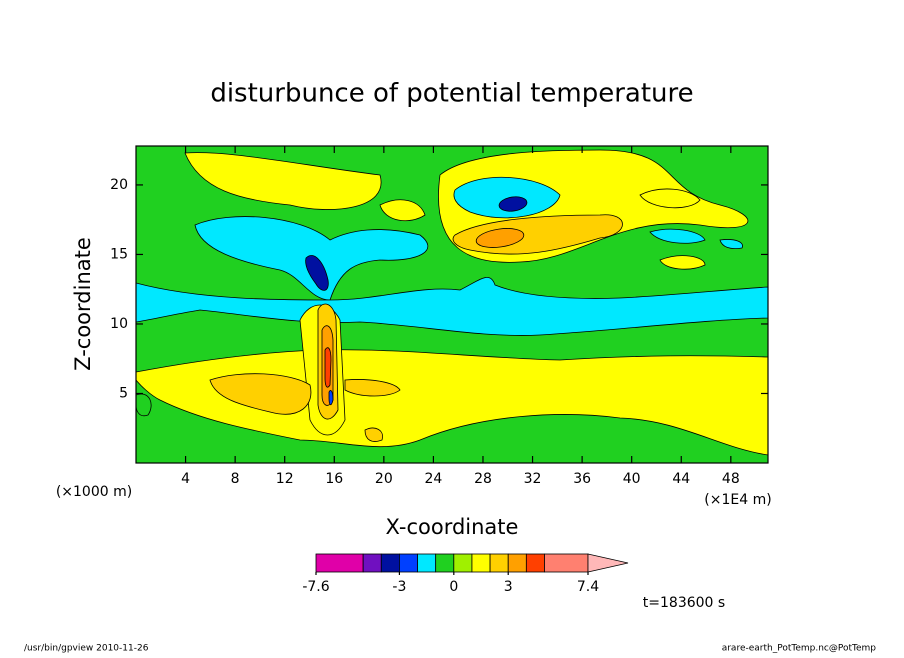 The height and width of the screenshot is (658, 904). What do you see at coordinates (465, 574) in the screenshot?
I see `colorbar: -7.6 -3 0 3 7.4` at bounding box center [465, 574].